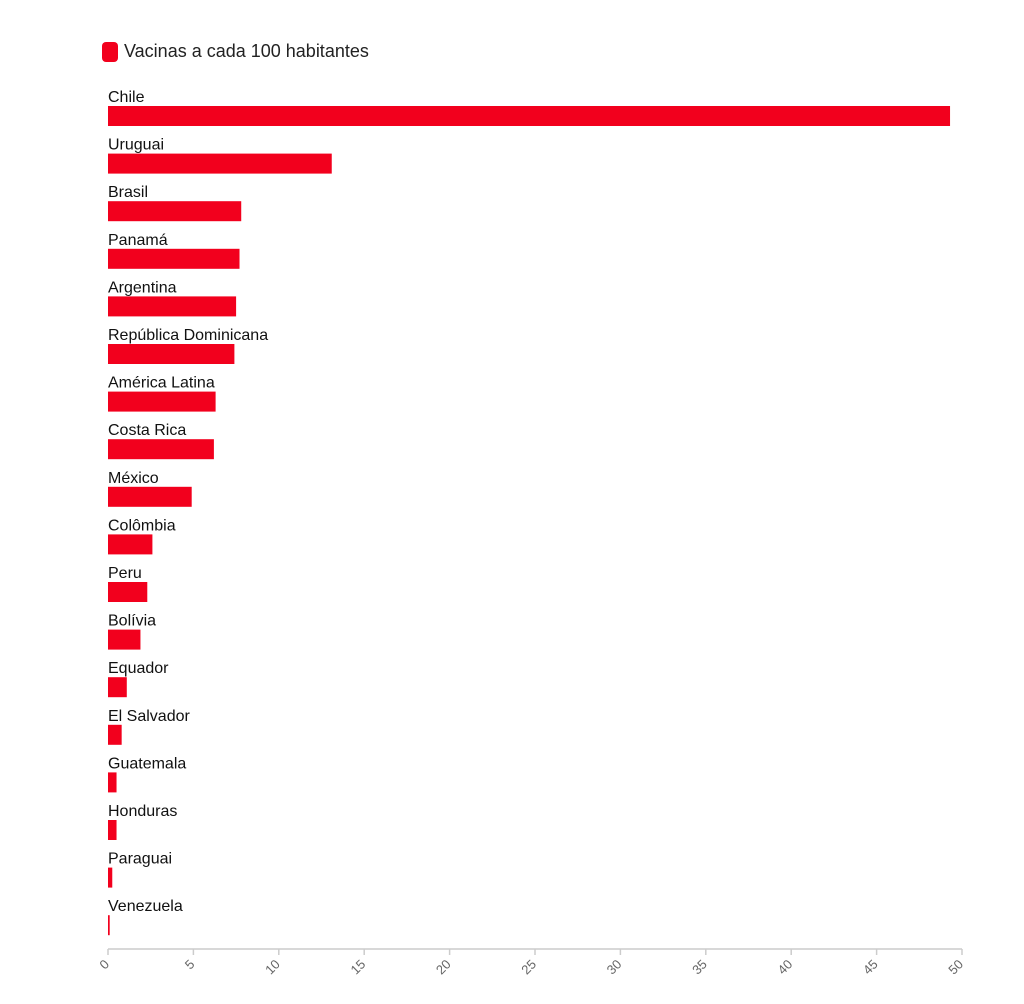  I want to click on legend: Vacinas a cada 100 habitantes, so click(235, 51).